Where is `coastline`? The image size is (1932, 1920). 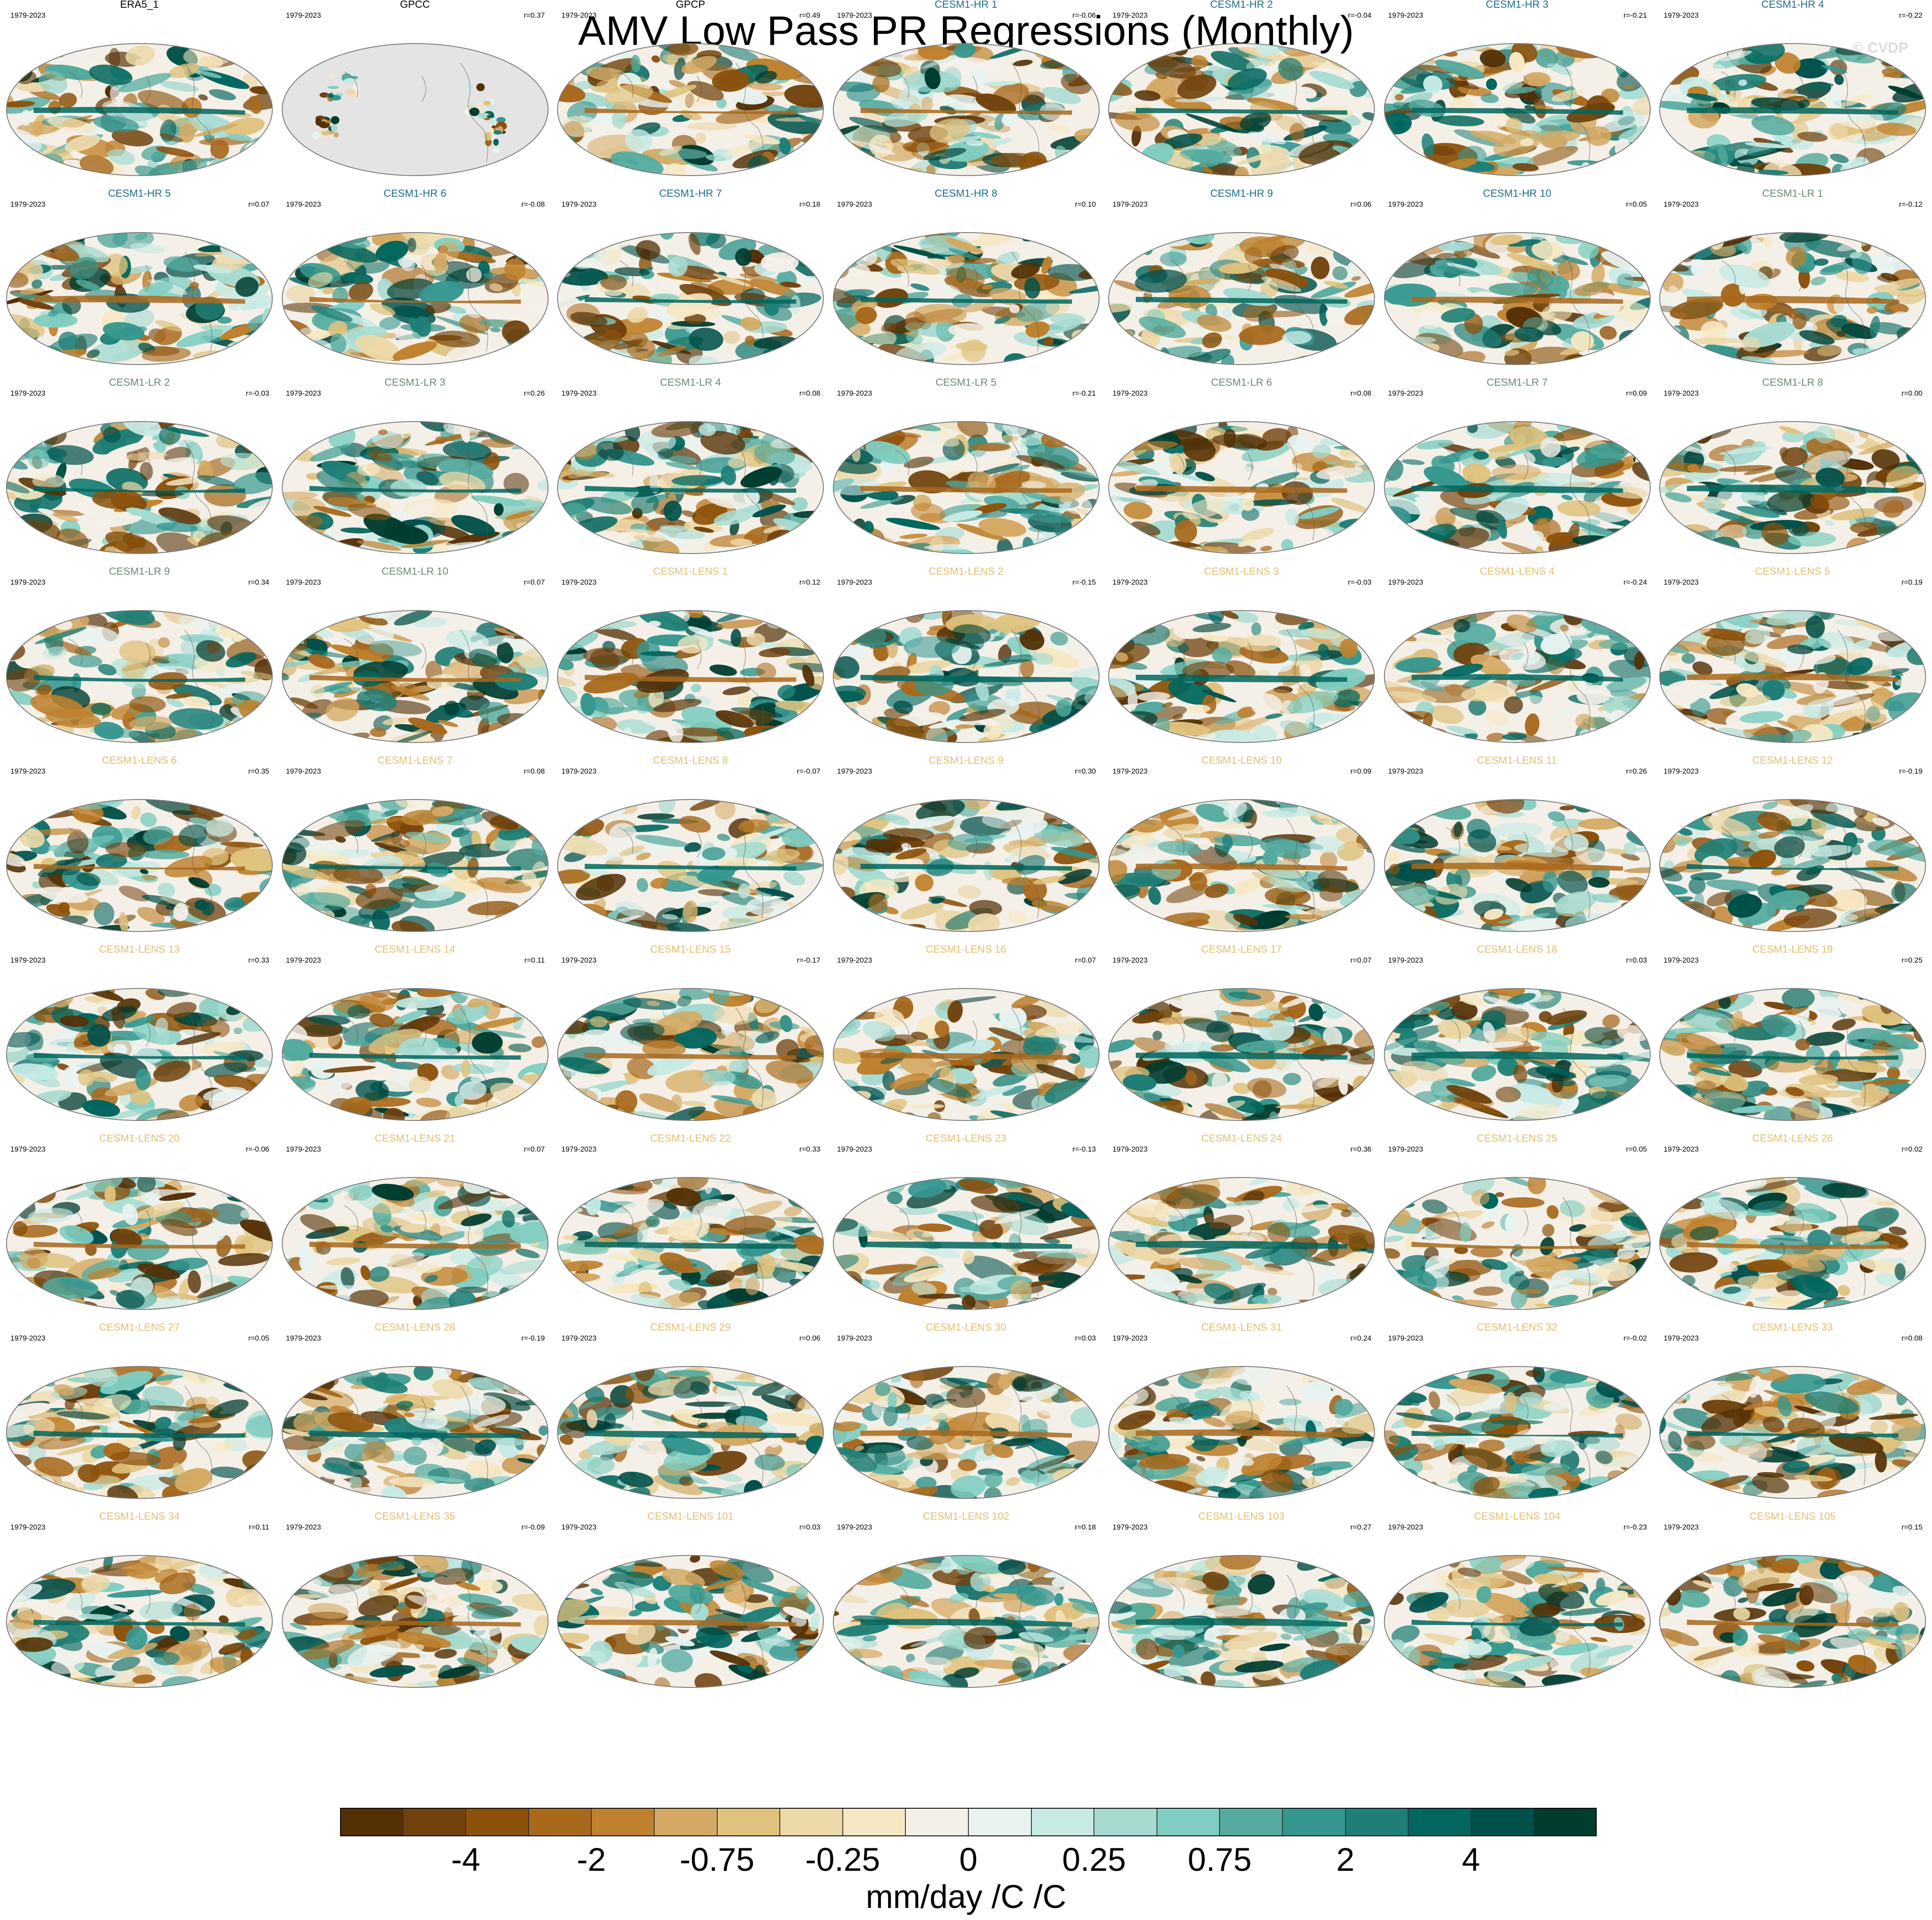
coastline is located at coordinates (1518, 491).